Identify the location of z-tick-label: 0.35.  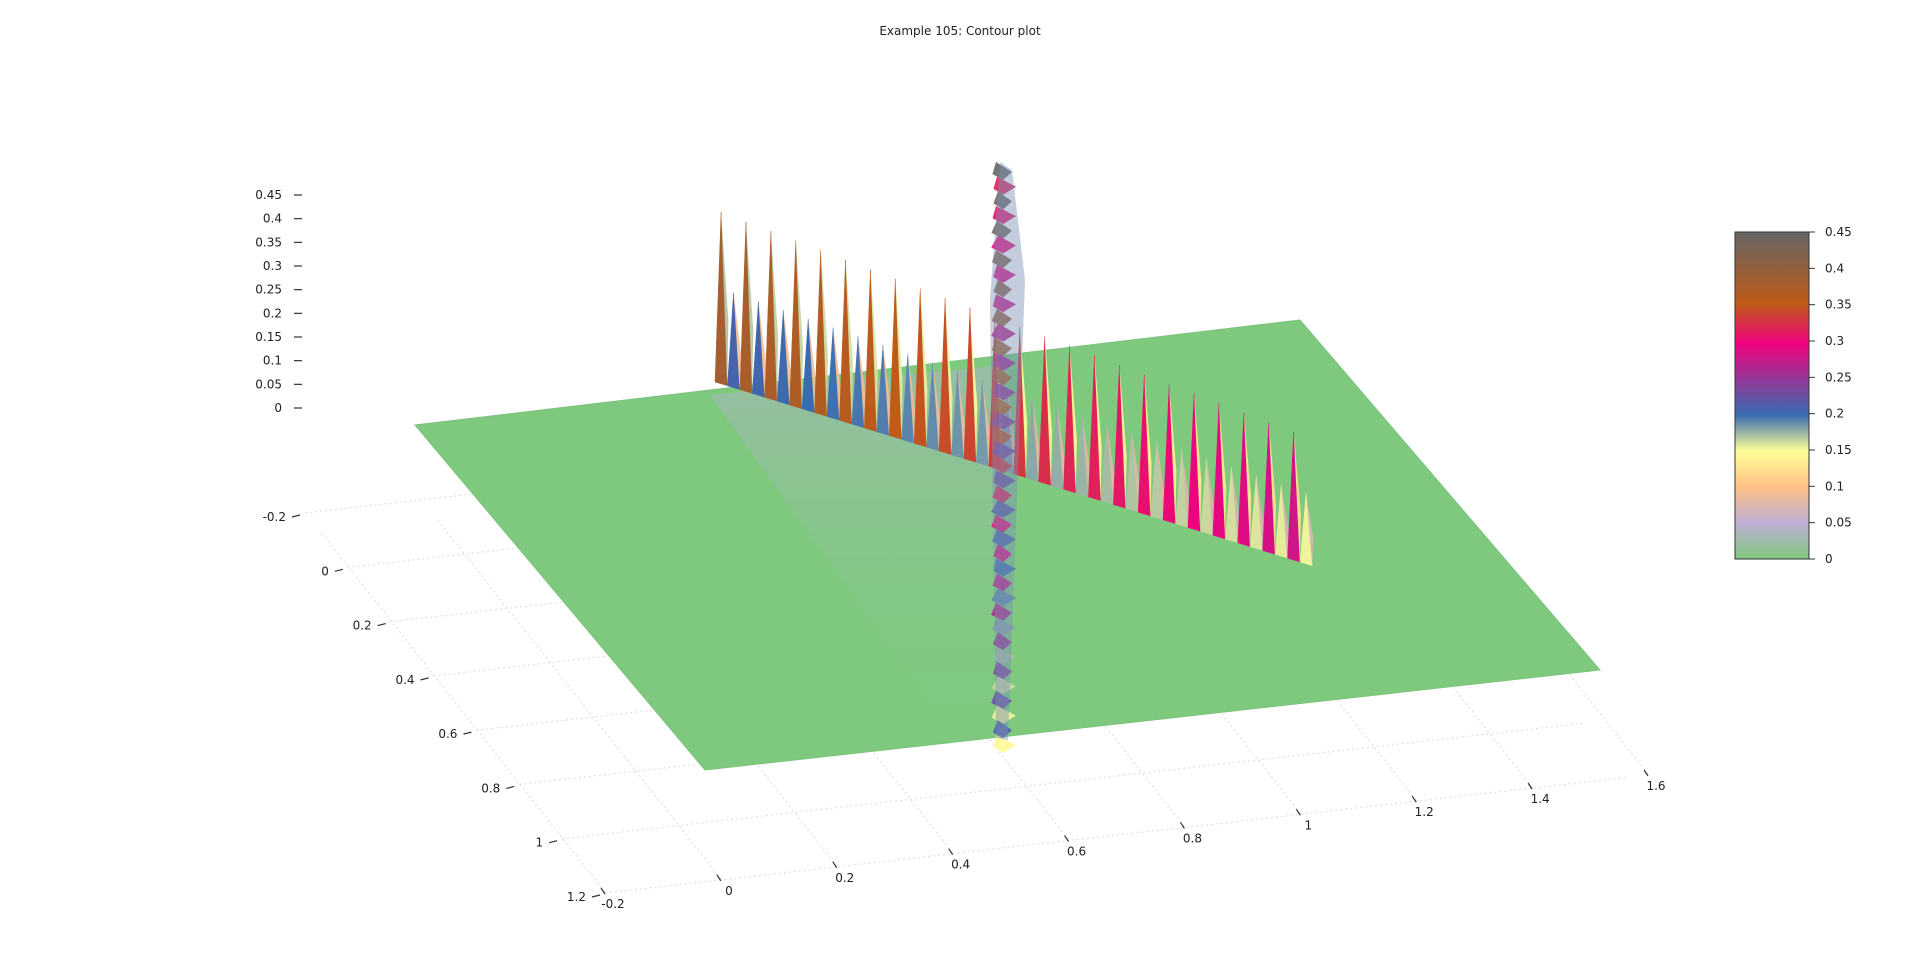
(268, 242).